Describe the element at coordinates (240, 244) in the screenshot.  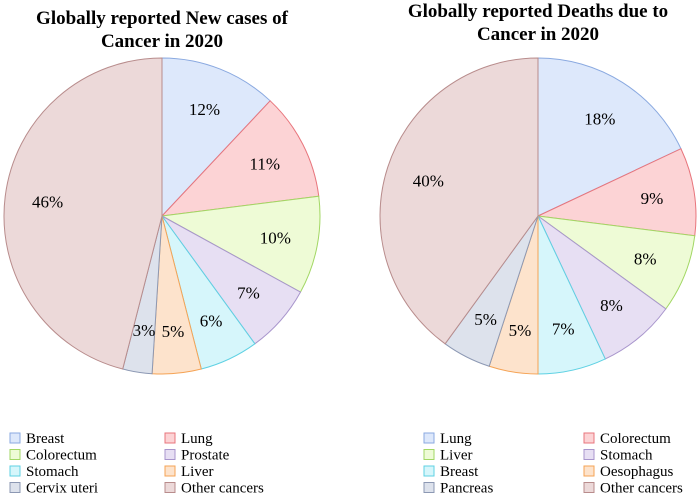
I see `new-cases-slice-colorectum` at that location.